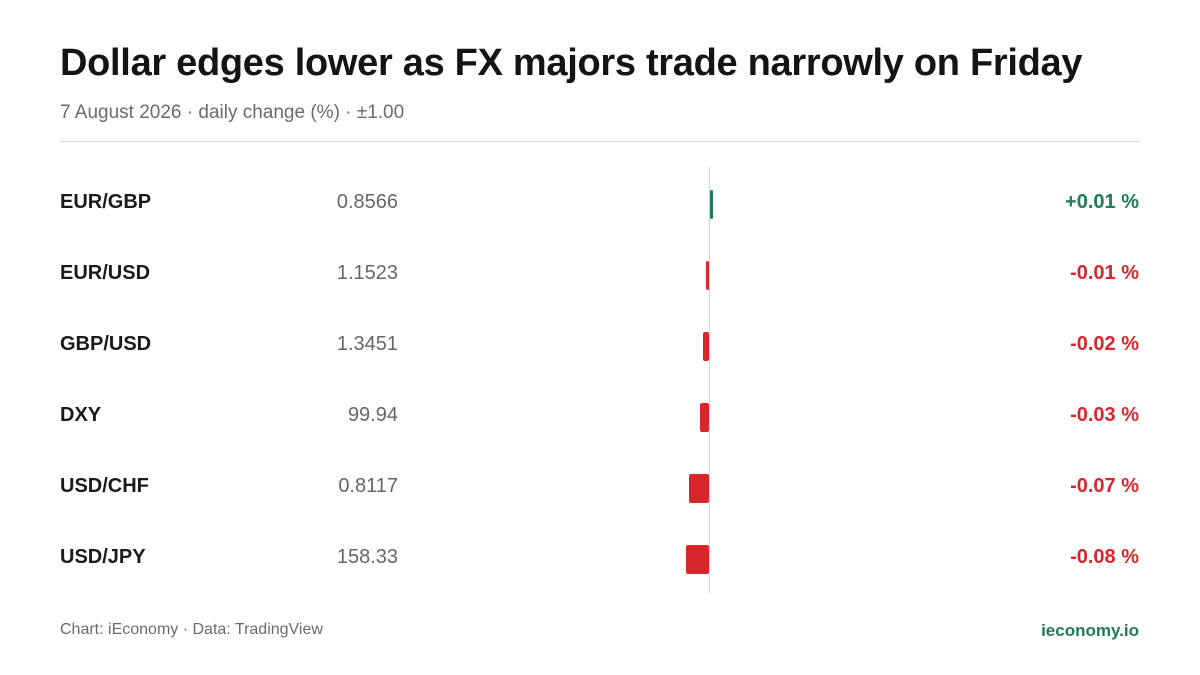 The height and width of the screenshot is (675, 1200). What do you see at coordinates (105, 273) in the screenshot?
I see `pair-label: EUR/USD` at bounding box center [105, 273].